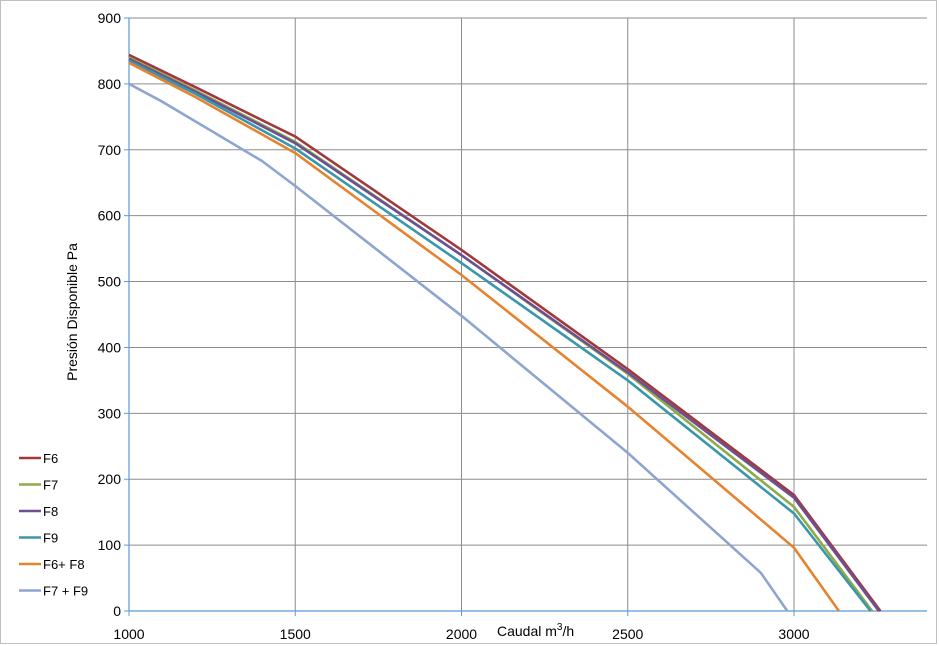 The height and width of the screenshot is (646, 939). I want to click on y-tick-label: 0, so click(117, 611).